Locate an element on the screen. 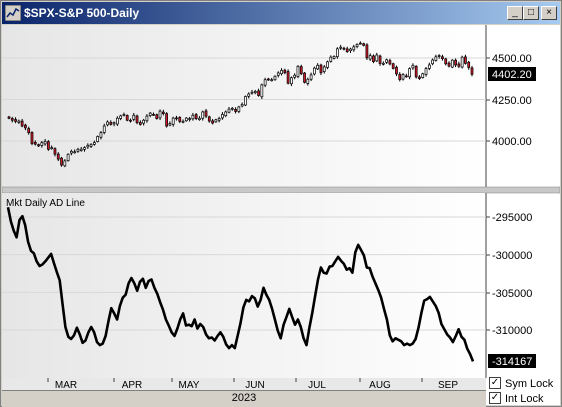 This screenshot has width=562, height=407. checkbox-icon: ✓ is located at coordinates (495, 398).